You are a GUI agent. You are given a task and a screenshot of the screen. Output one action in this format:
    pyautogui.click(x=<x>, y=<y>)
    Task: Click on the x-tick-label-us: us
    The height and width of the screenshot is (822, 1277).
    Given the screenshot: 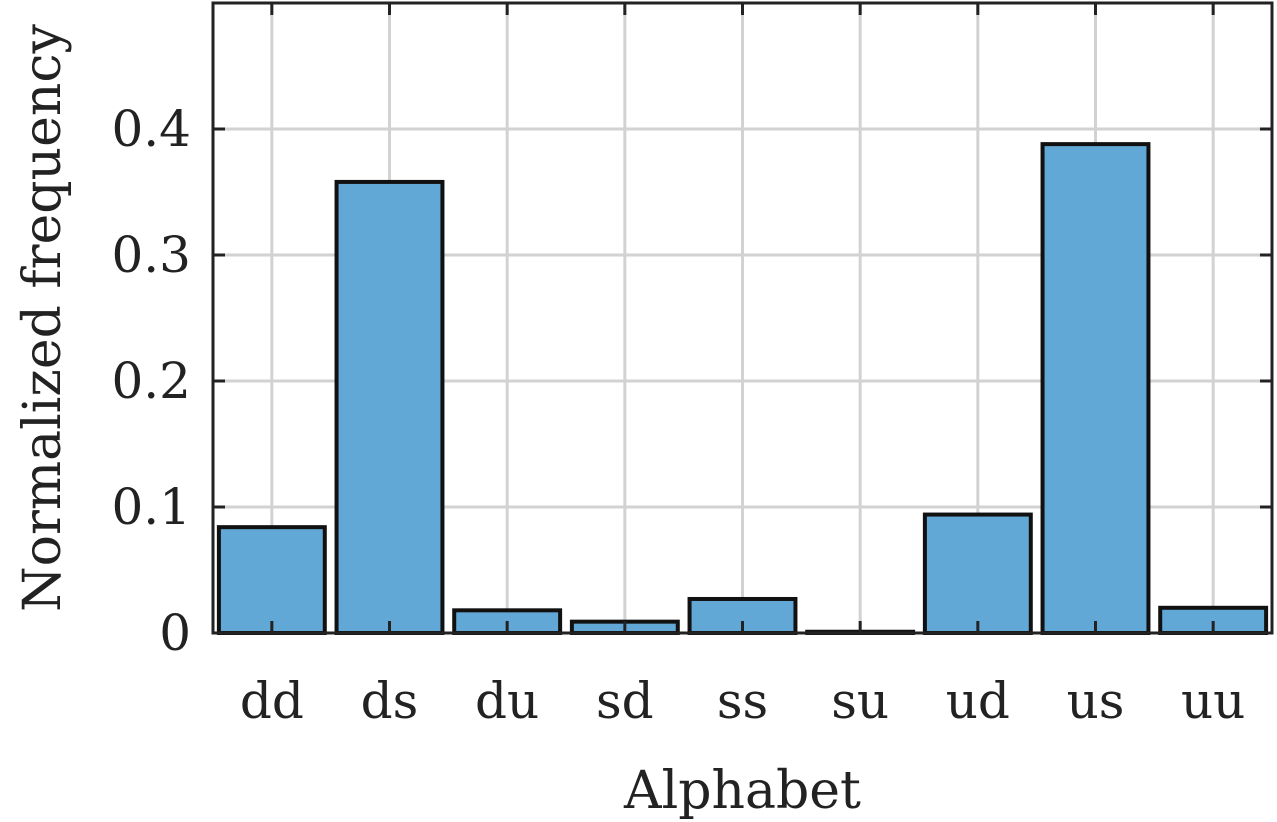 What is the action you would take?
    pyautogui.click(x=1096, y=701)
    